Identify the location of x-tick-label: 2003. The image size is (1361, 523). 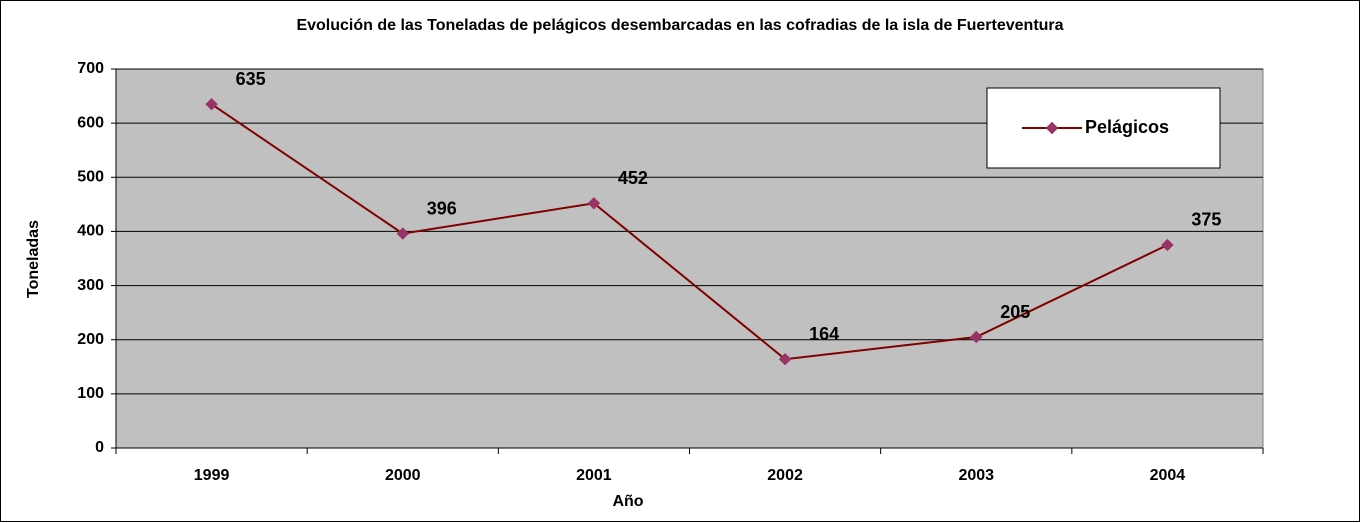
(976, 475).